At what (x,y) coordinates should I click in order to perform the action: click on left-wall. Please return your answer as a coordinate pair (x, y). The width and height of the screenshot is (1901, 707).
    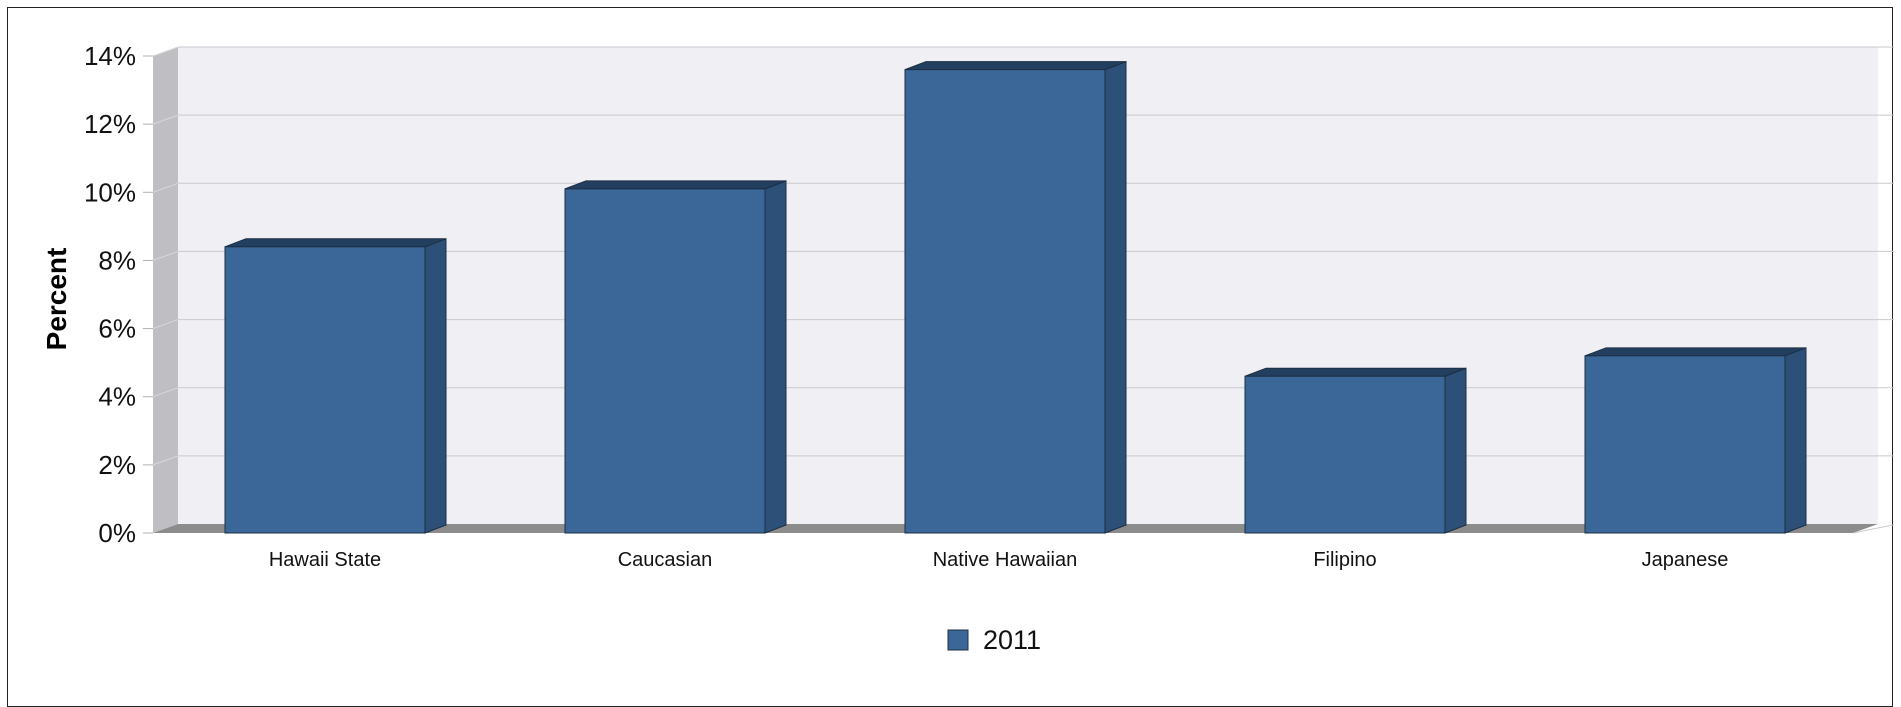
    Looking at the image, I should click on (165, 290).